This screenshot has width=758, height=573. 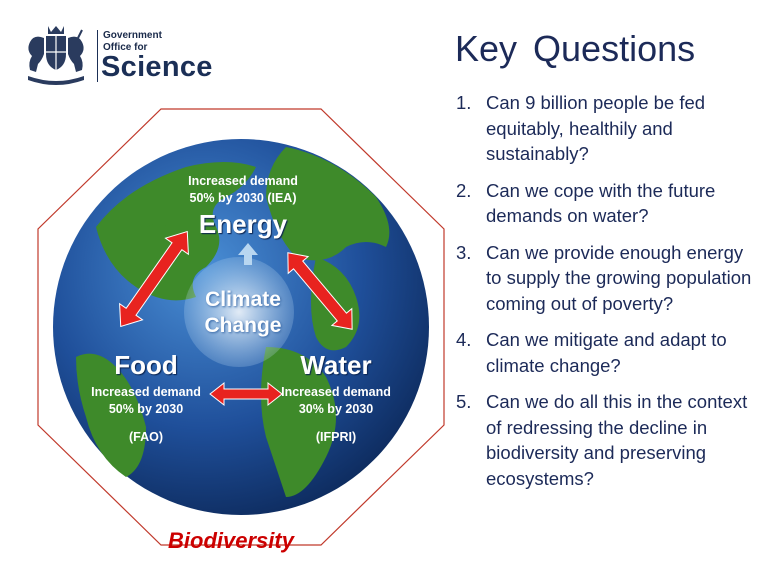 I want to click on logo-divider, so click(x=97, y=56).